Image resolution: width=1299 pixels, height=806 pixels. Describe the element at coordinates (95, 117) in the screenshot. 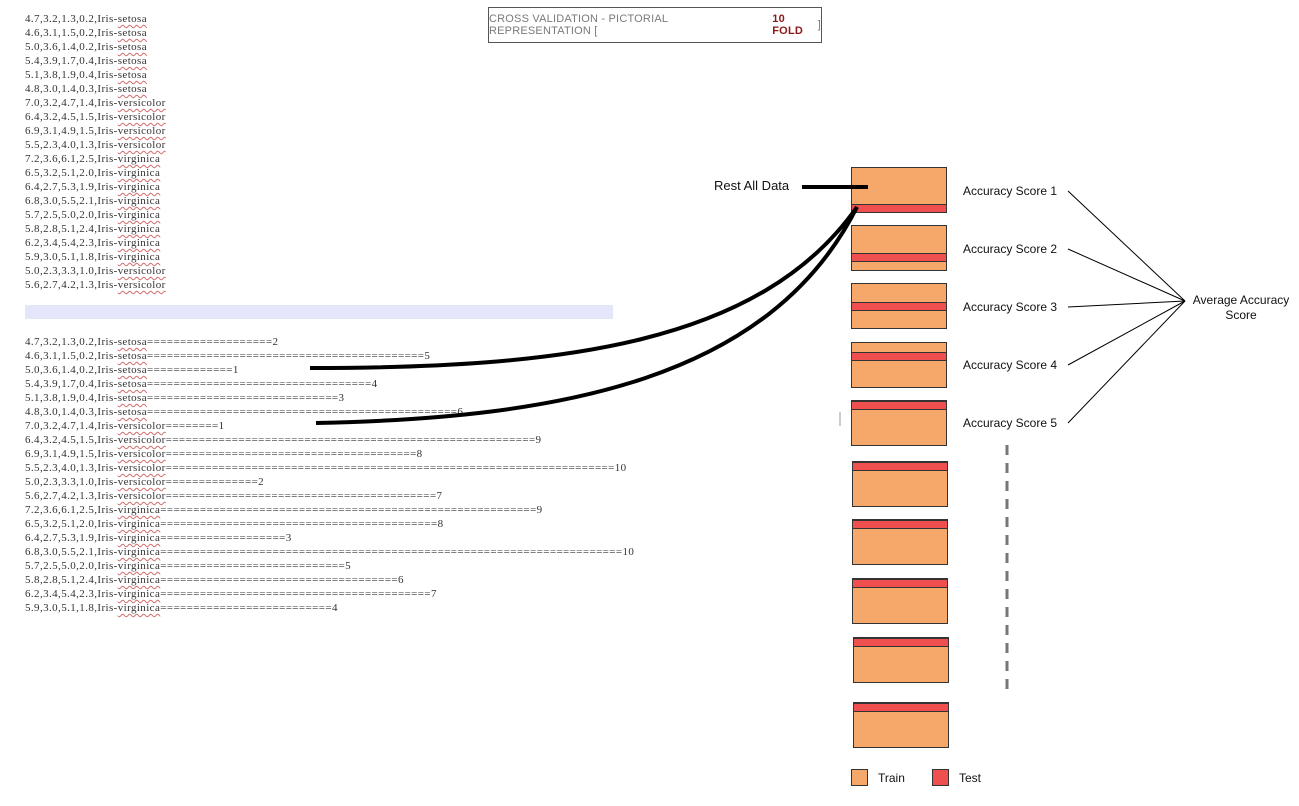

I see `data-row: 6.4,3.2,4.5,1.5,Iris-versicolor` at that location.